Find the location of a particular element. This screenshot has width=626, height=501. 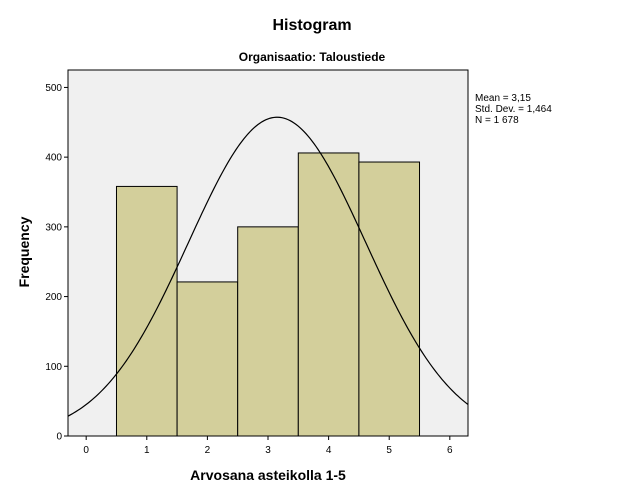

x-tick-label: 4 is located at coordinates (329, 450).